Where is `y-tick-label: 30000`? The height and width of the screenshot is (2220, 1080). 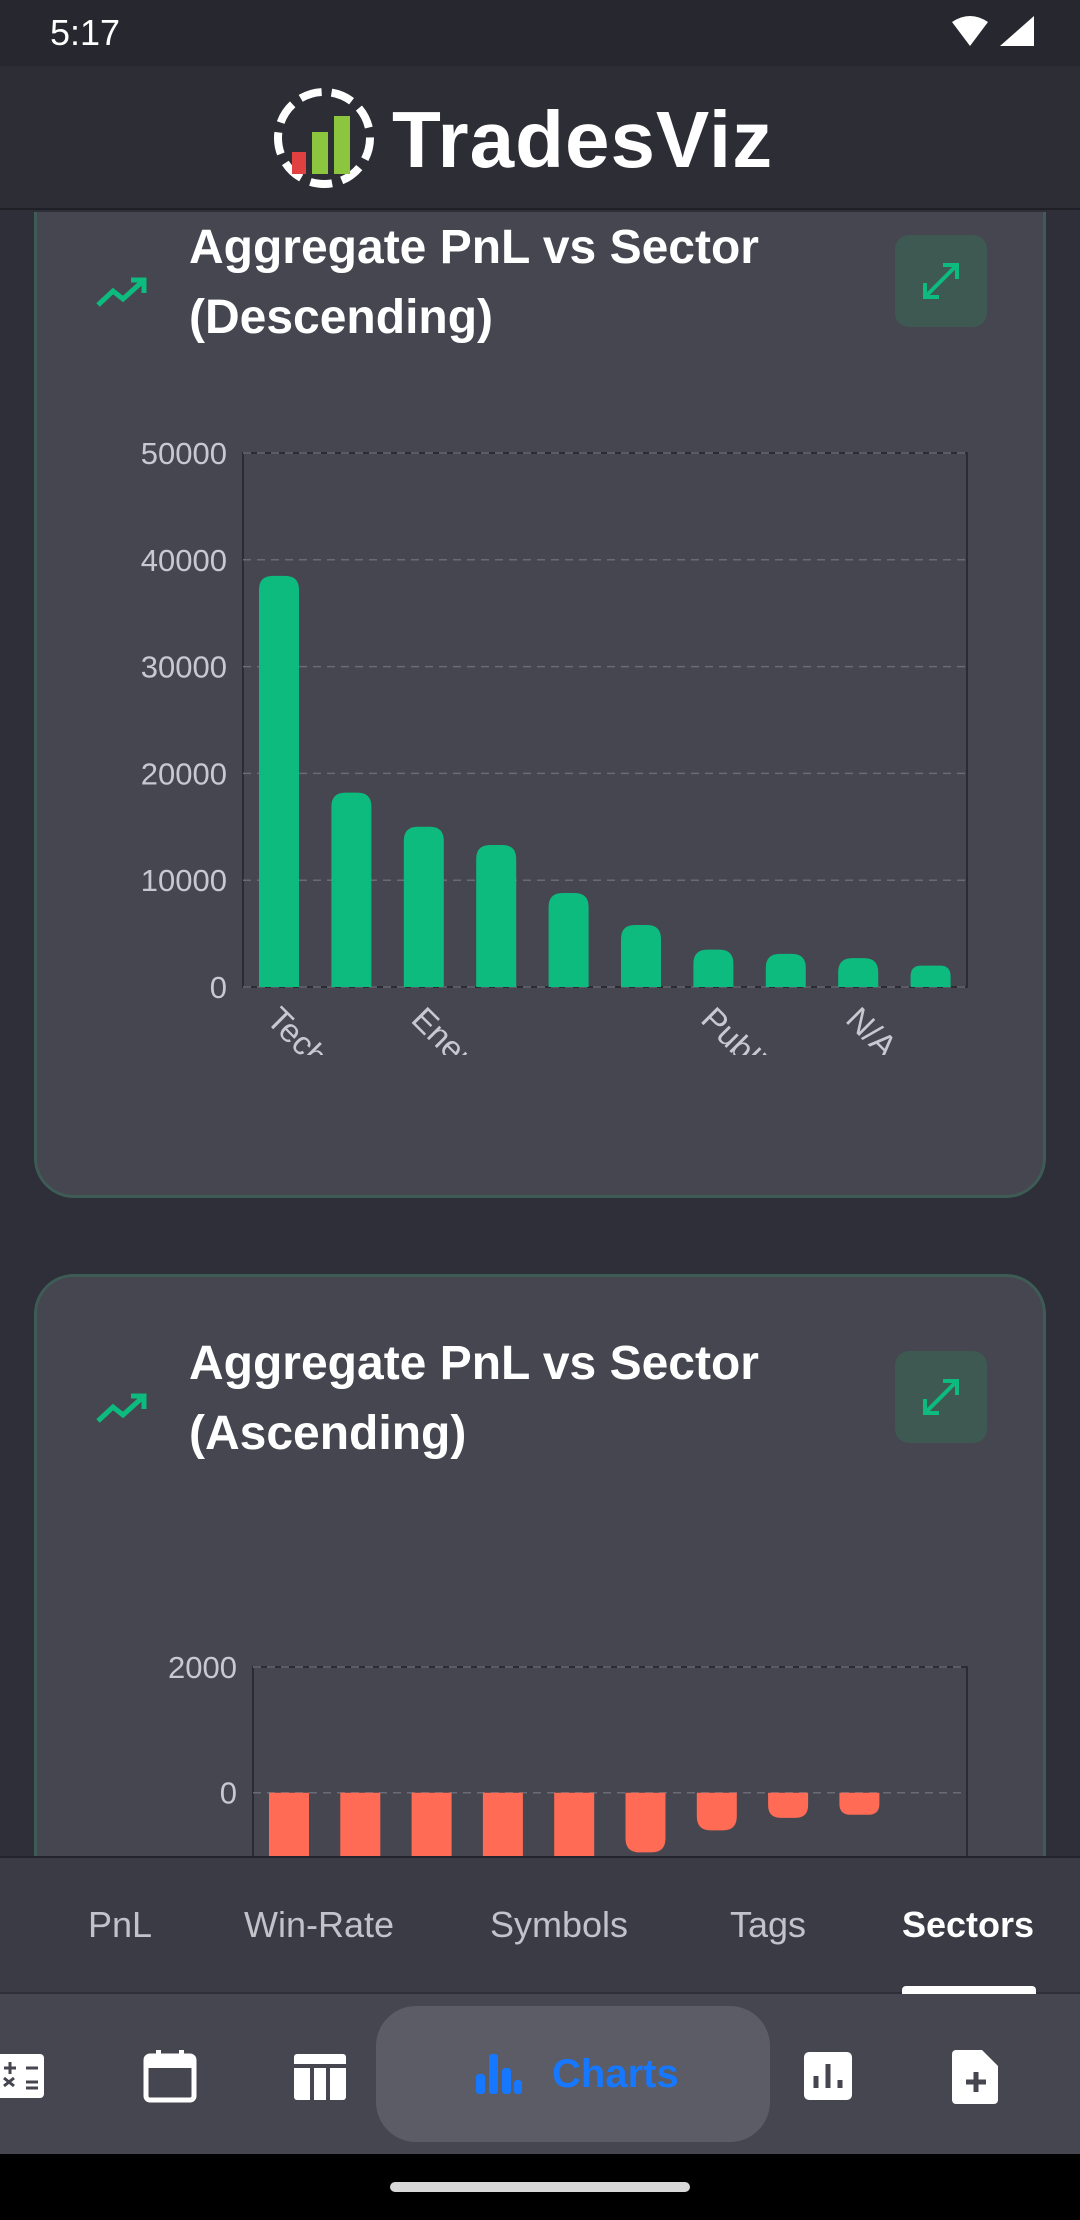
y-tick-label: 30000 is located at coordinates (184, 667).